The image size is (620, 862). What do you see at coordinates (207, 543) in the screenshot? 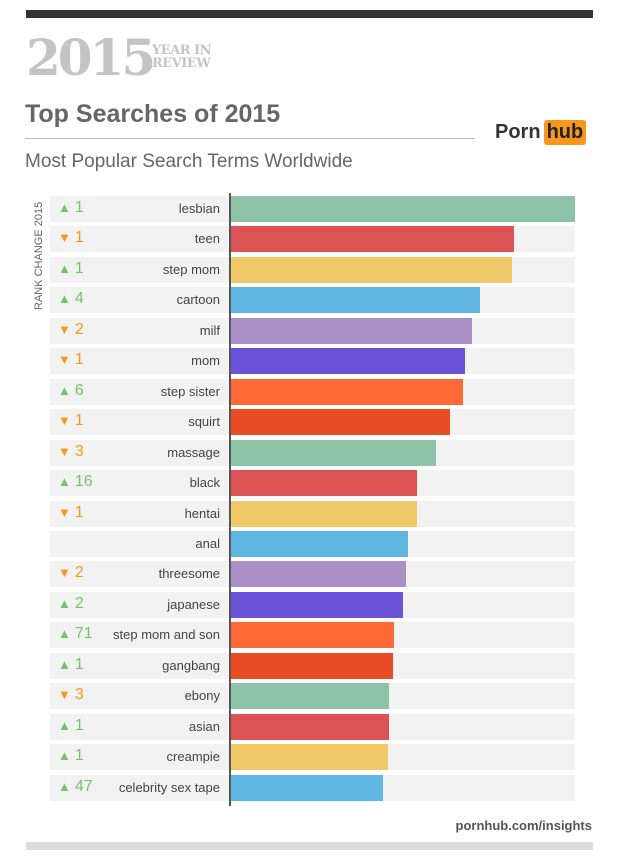
I see `category-label: anal` at bounding box center [207, 543].